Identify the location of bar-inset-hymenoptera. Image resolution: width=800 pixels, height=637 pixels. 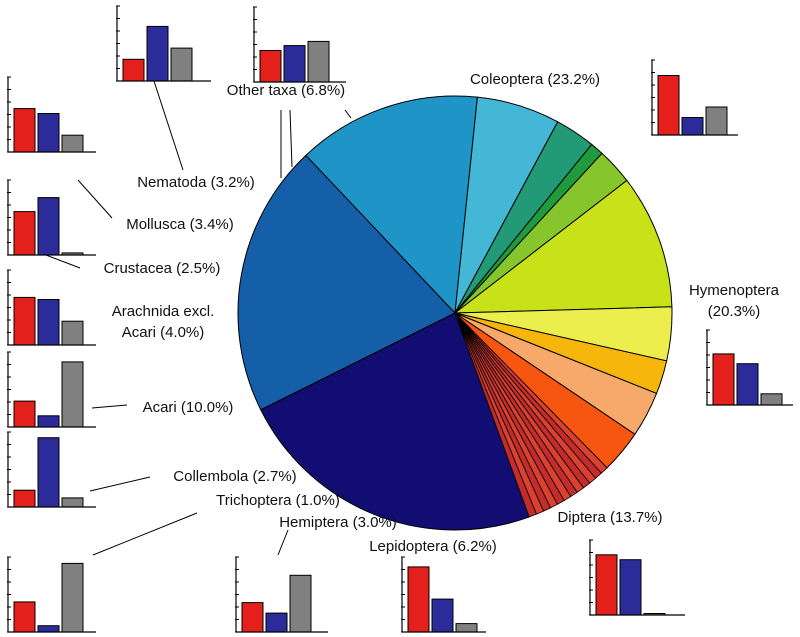
(749, 367).